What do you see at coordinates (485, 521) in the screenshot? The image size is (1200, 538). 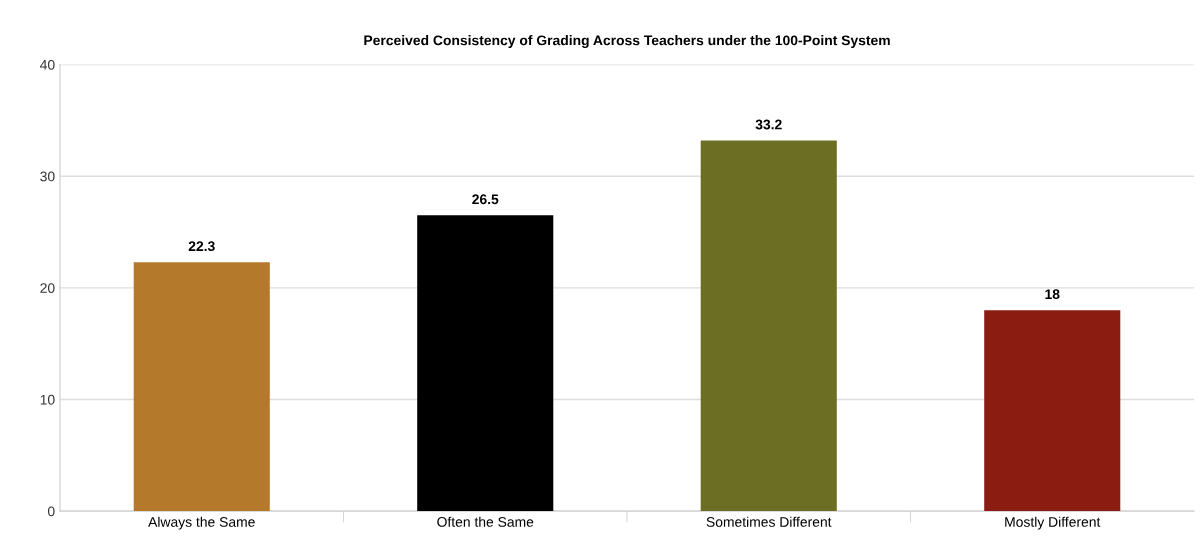 I see `x-tick-label: Often the Same` at bounding box center [485, 521].